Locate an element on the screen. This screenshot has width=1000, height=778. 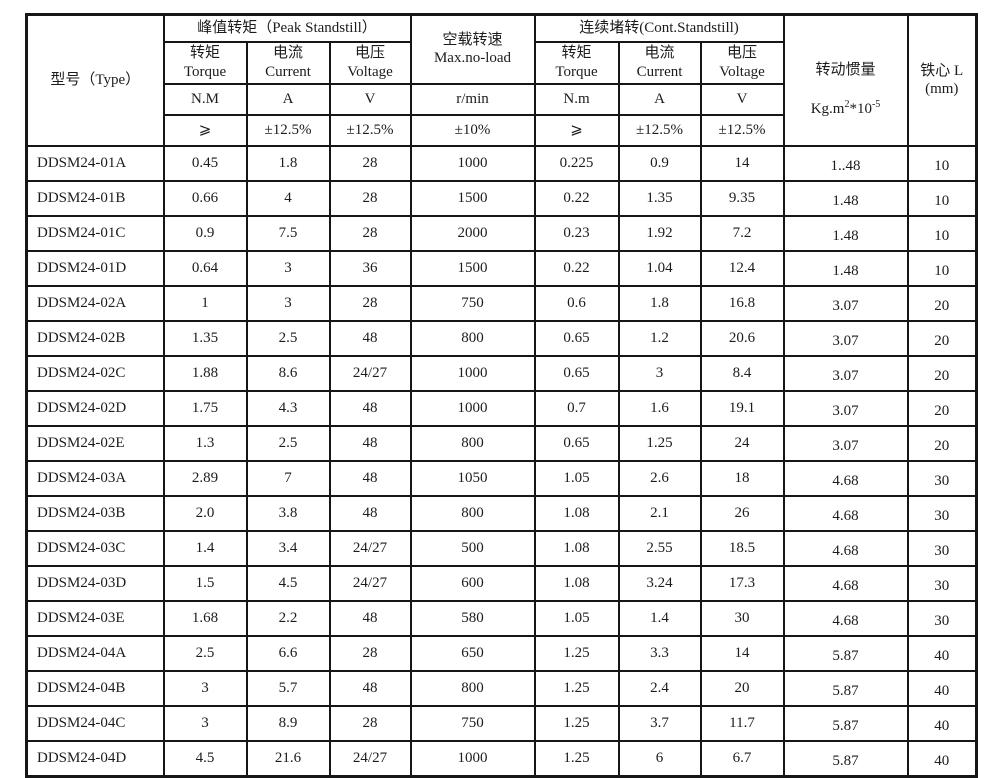
cell-cont-voltage: 12.4 is located at coordinates (742, 268).